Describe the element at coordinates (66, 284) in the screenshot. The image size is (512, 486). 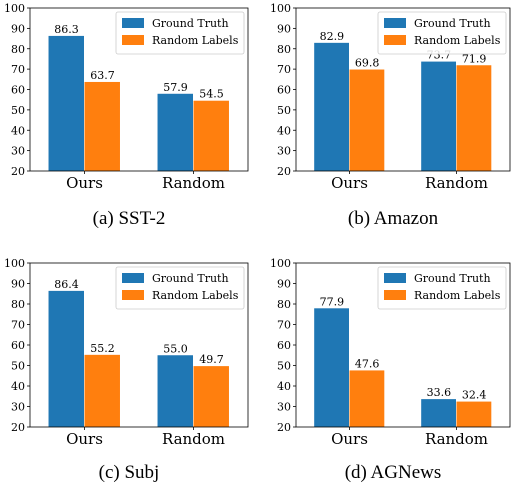
I see `data-label: 86.4` at that location.